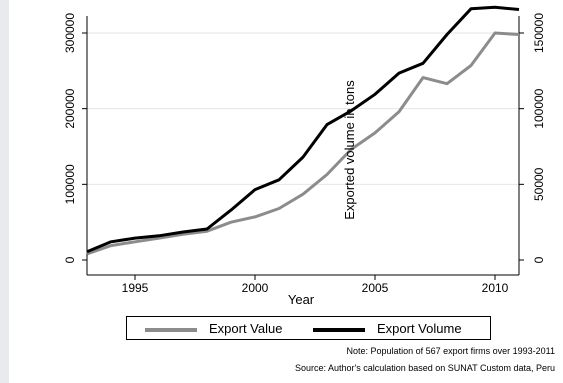 The width and height of the screenshot is (563, 383). Describe the element at coordinates (301, 299) in the screenshot. I see `x-axis-title: Year` at that location.